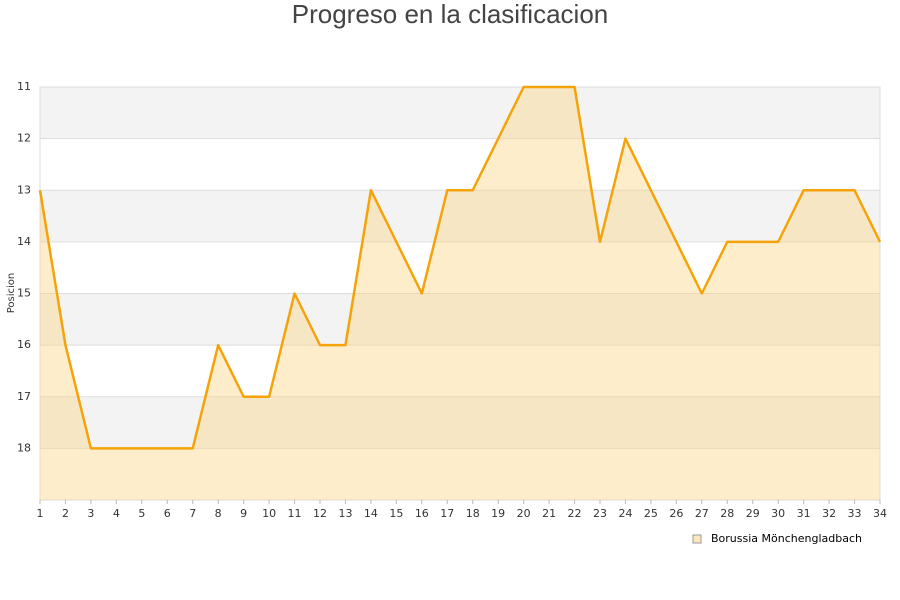 The width and height of the screenshot is (900, 600). I want to click on y-tick-label: 13, so click(24, 189).